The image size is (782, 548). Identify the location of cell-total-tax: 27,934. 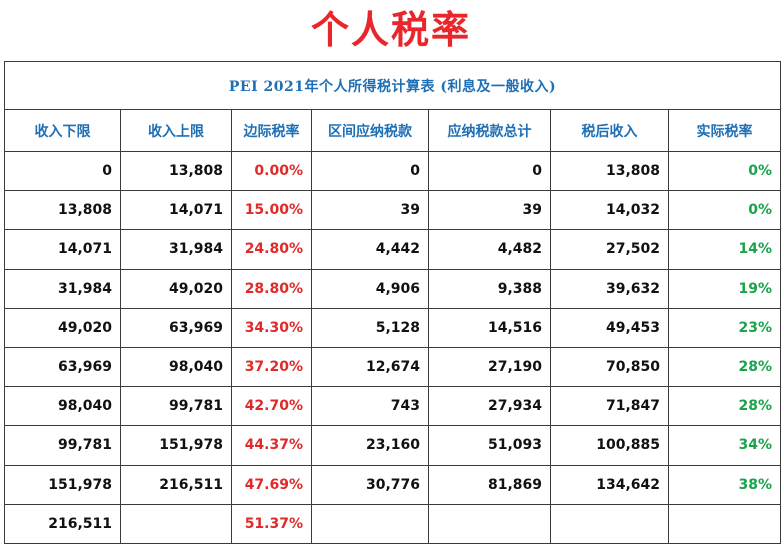
(489, 406).